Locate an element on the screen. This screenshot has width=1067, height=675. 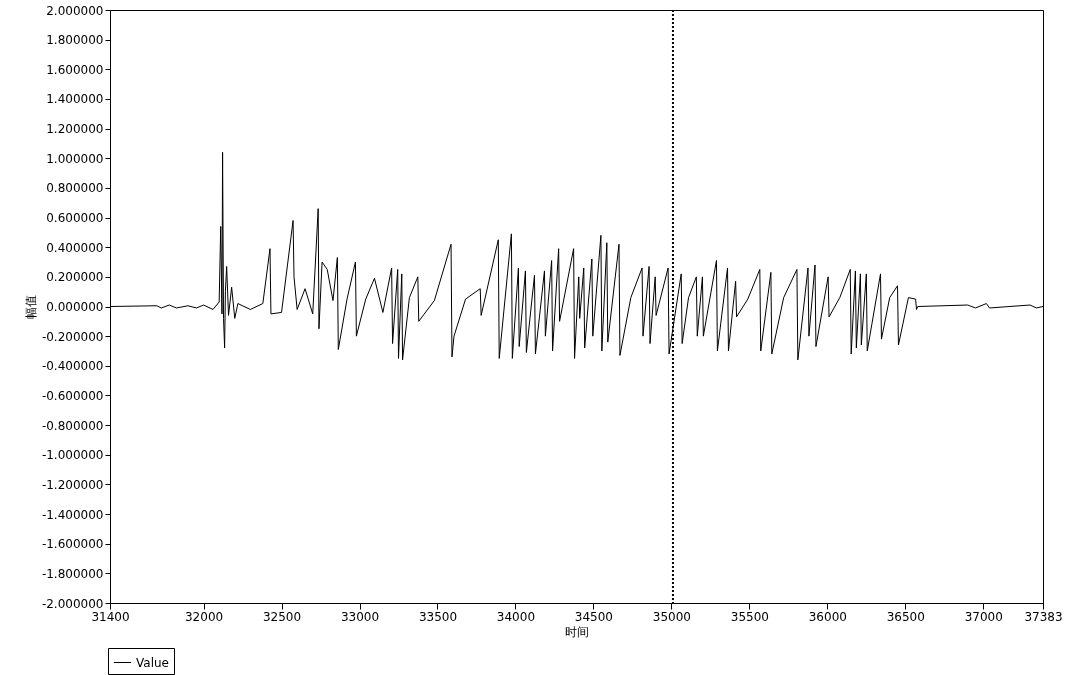
y-tick-label: 0.000000 is located at coordinates (75, 307).